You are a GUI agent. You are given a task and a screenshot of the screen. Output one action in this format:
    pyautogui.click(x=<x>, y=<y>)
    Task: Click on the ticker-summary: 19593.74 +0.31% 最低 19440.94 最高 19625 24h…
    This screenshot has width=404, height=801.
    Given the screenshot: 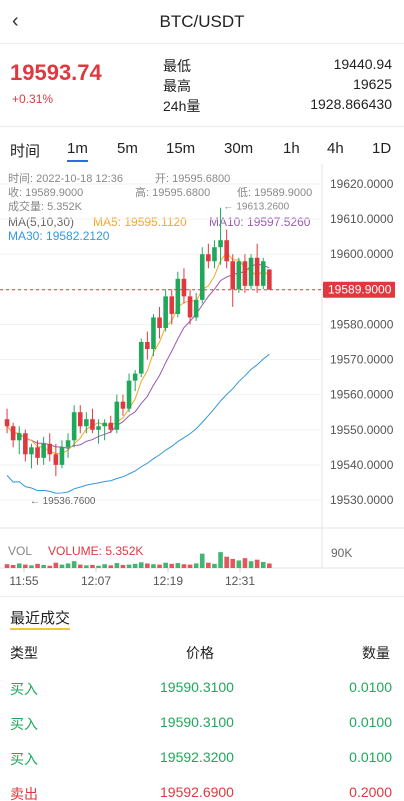 What is the action you would take?
    pyautogui.click(x=202, y=85)
    